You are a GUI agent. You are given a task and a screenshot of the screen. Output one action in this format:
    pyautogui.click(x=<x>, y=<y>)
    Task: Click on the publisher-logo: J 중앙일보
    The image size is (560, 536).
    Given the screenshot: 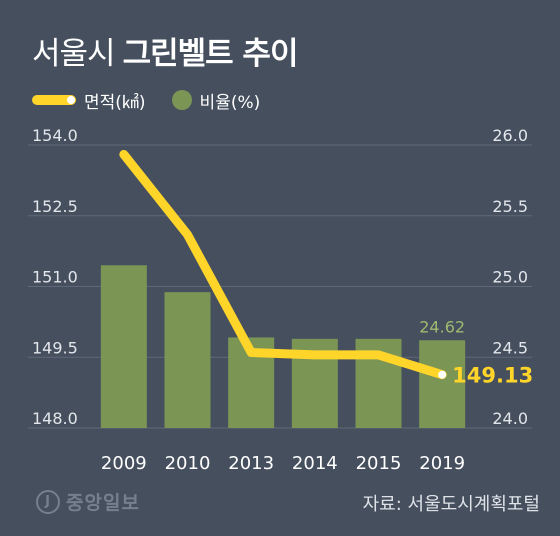 What is the action you would take?
    pyautogui.click(x=88, y=501)
    